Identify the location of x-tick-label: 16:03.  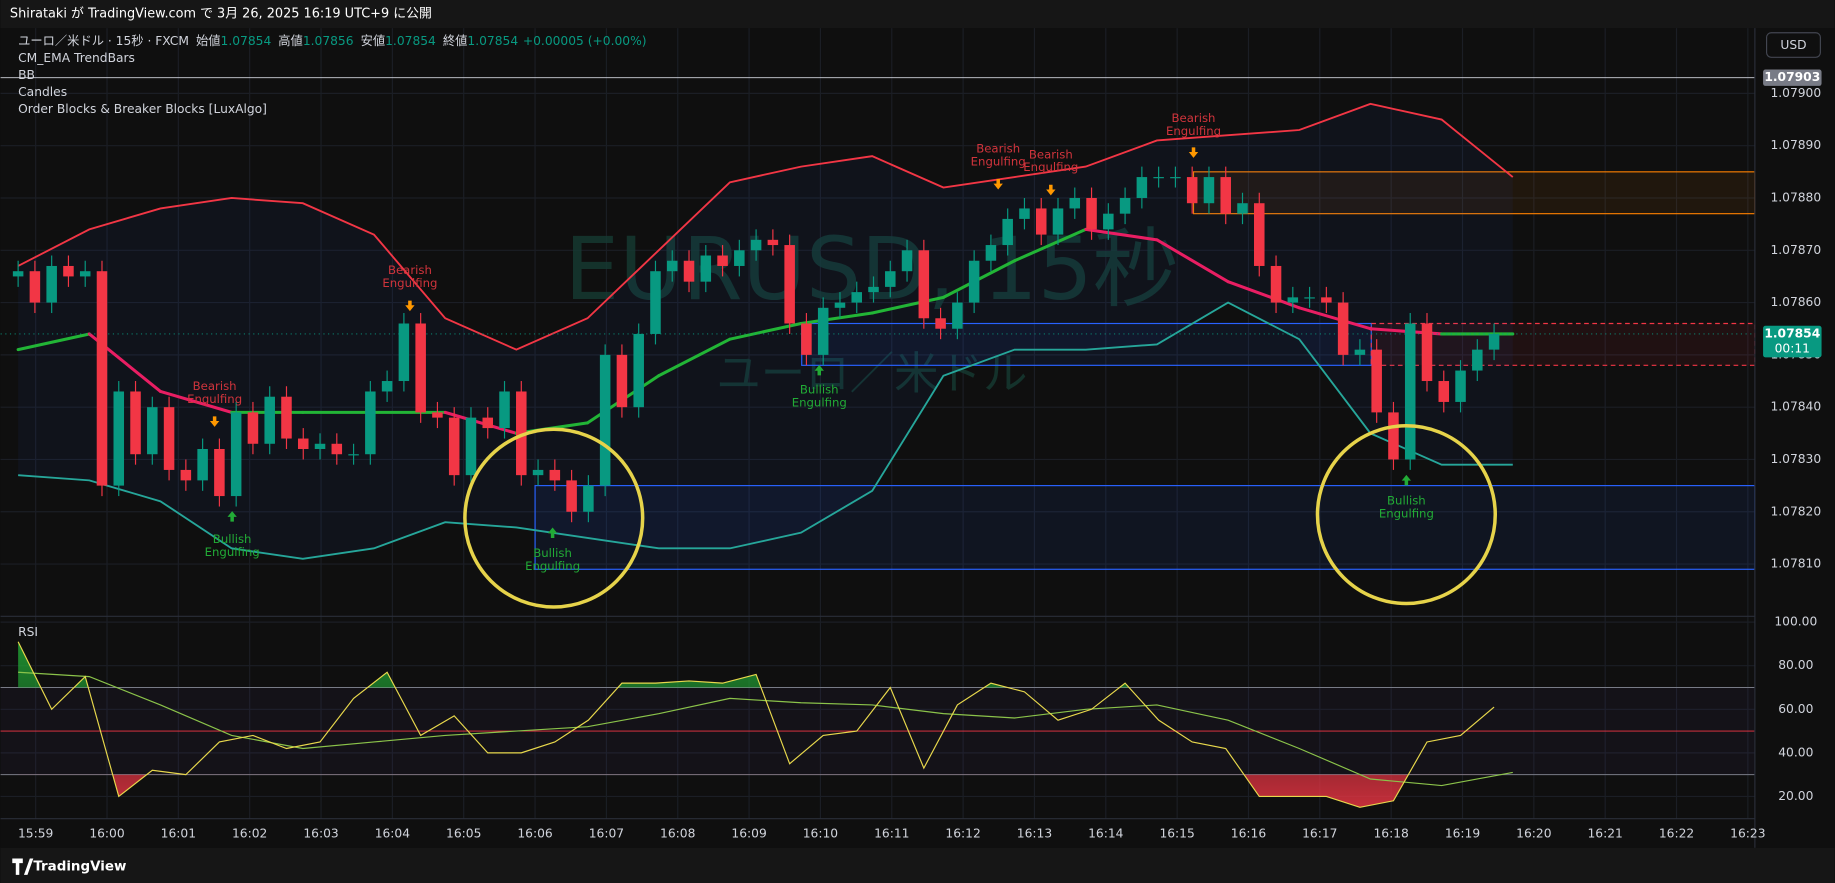
(320, 833).